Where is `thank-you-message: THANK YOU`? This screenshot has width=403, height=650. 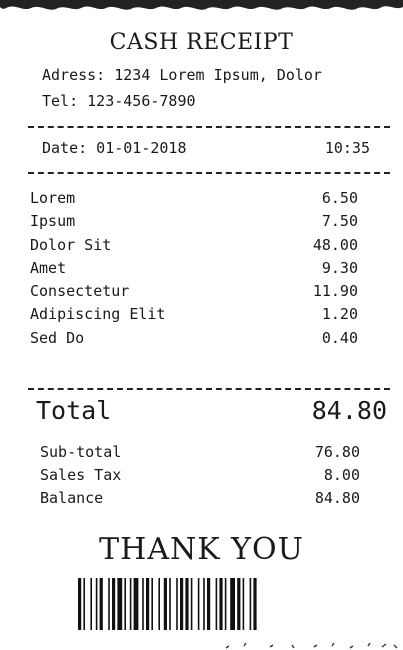
thank-you-message: THANK YOU is located at coordinates (201, 549).